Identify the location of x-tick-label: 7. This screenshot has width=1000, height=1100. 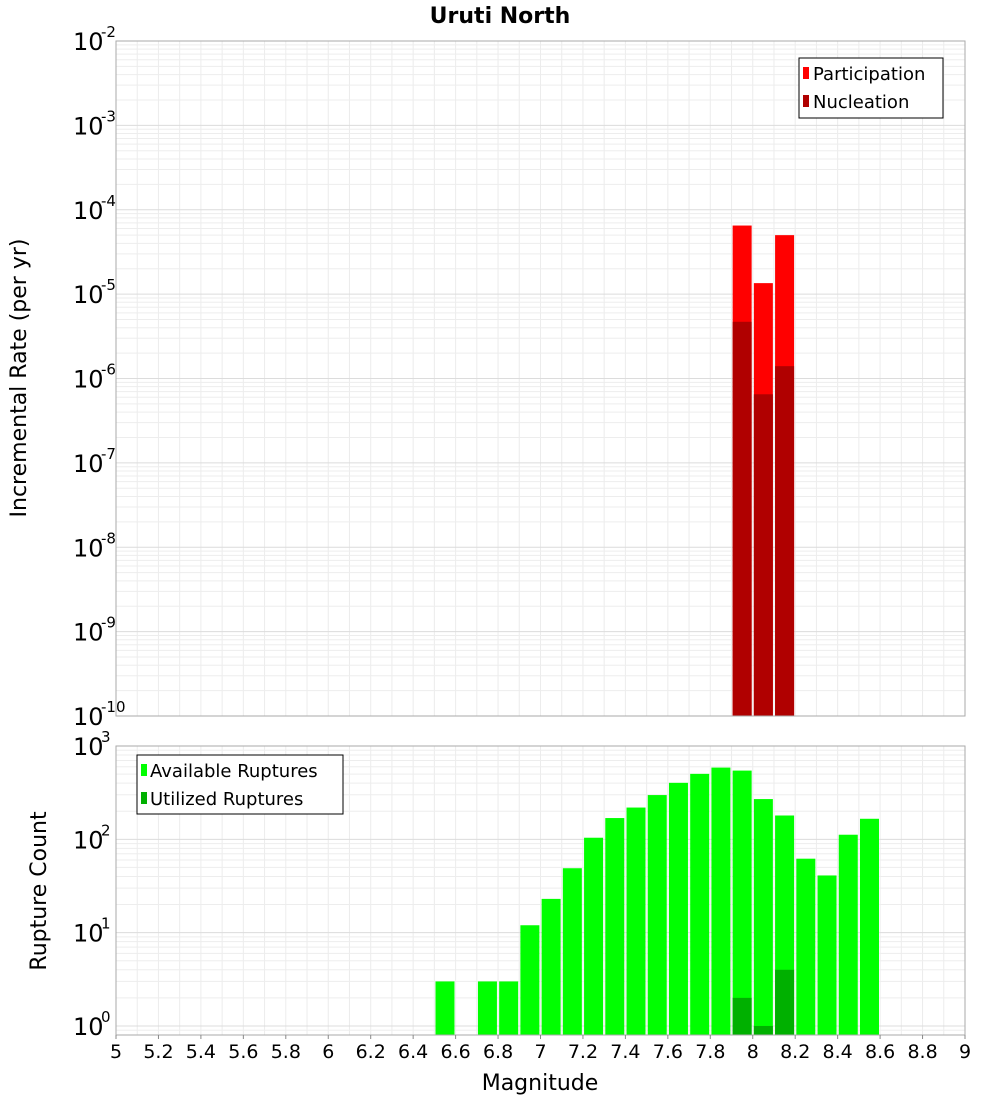
(540, 1052).